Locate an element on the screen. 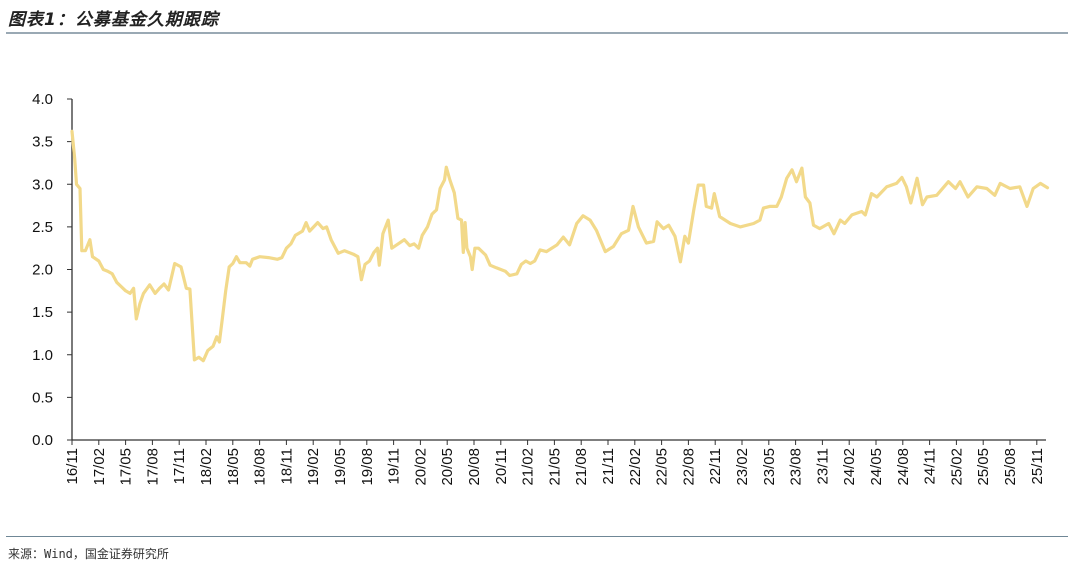  x-tick-label: 22/11 is located at coordinates (715, 466).